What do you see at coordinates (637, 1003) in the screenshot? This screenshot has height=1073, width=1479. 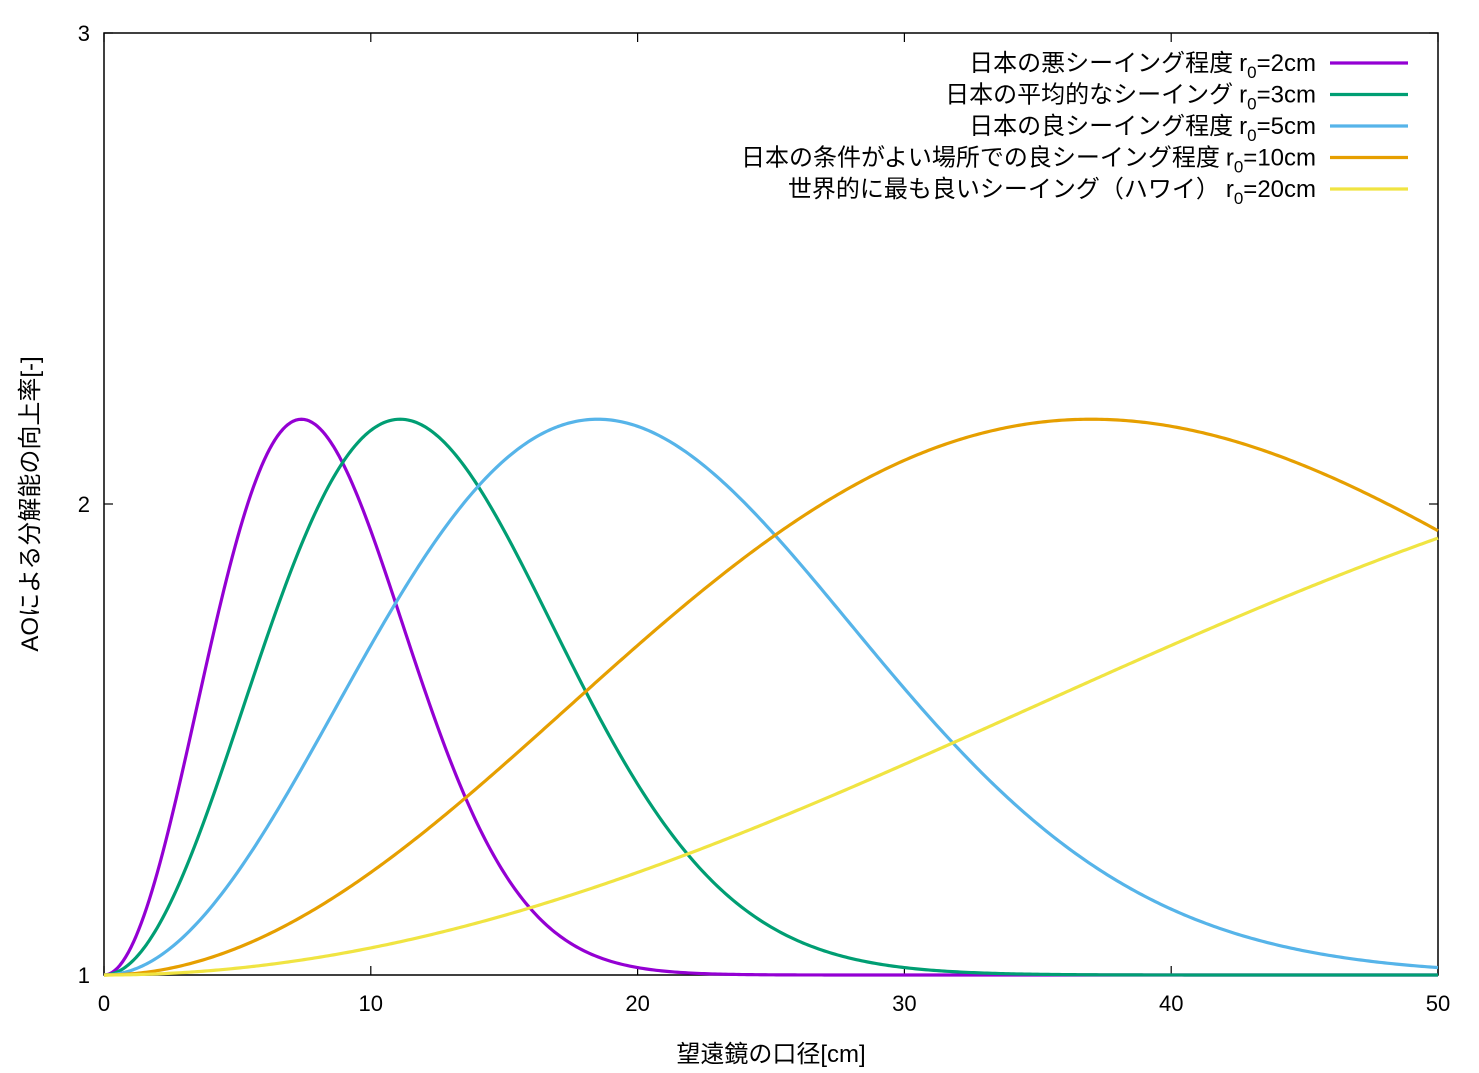 I see `x-tick-label: 20` at bounding box center [637, 1003].